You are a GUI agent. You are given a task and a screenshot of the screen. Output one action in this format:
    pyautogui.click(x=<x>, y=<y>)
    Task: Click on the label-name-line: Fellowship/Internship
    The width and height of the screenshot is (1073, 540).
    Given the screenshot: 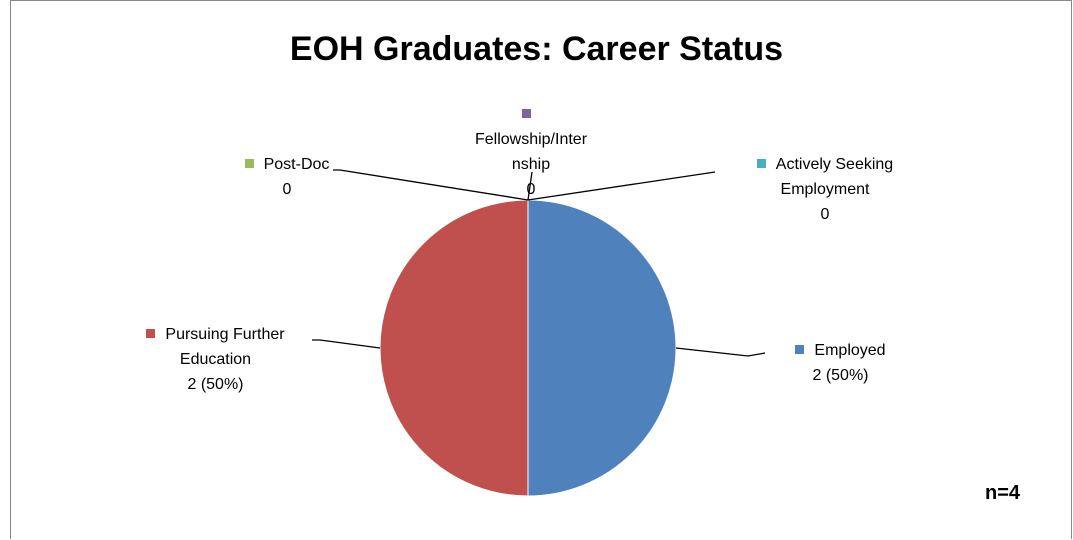 What is the action you would take?
    pyautogui.click(x=531, y=139)
    